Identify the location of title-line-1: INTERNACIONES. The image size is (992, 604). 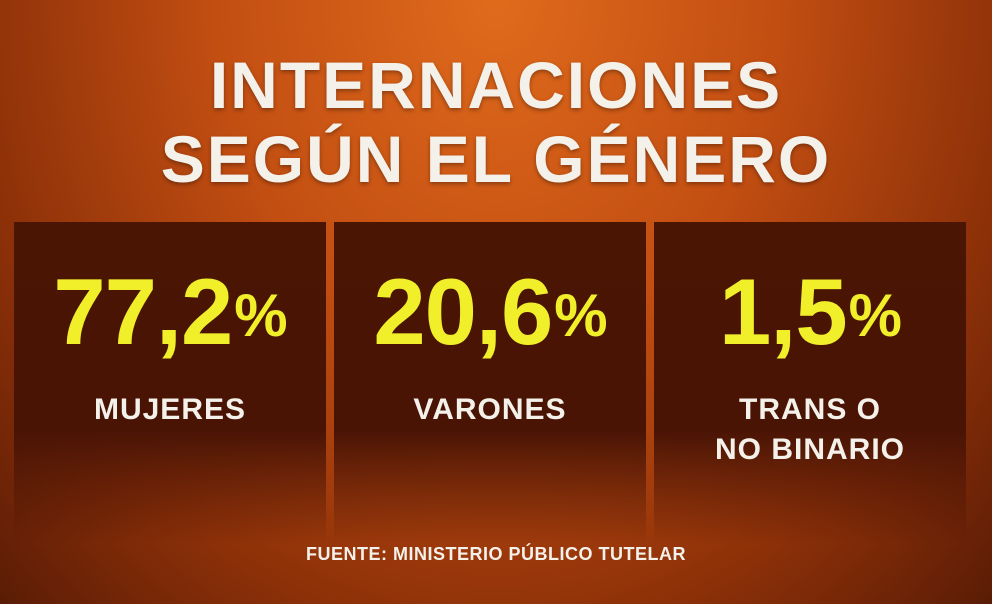
(496, 85).